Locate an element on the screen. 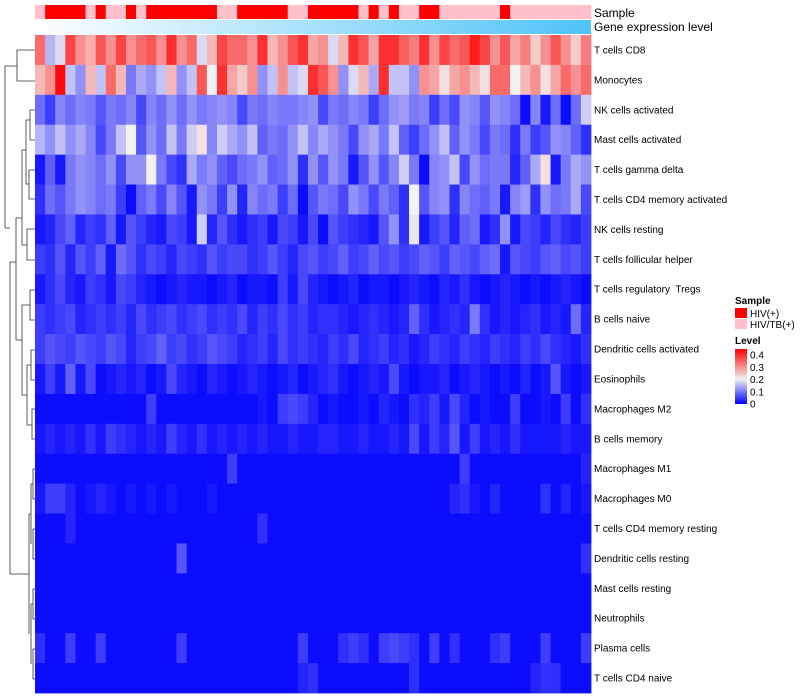 The width and height of the screenshot is (800, 700). dendro-leaf-eosinophils is located at coordinates (32, 373).